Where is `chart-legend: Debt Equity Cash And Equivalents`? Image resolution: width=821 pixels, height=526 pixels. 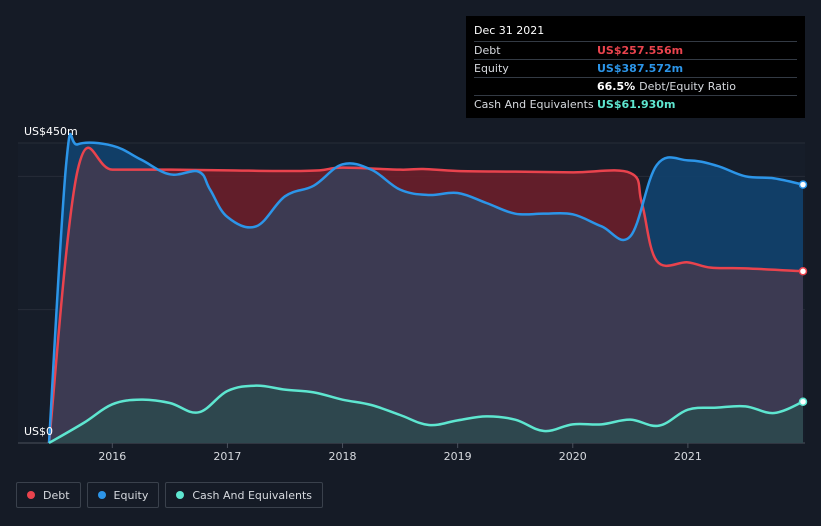 chart-legend: Debt Equity Cash And Equivalents is located at coordinates (169, 495).